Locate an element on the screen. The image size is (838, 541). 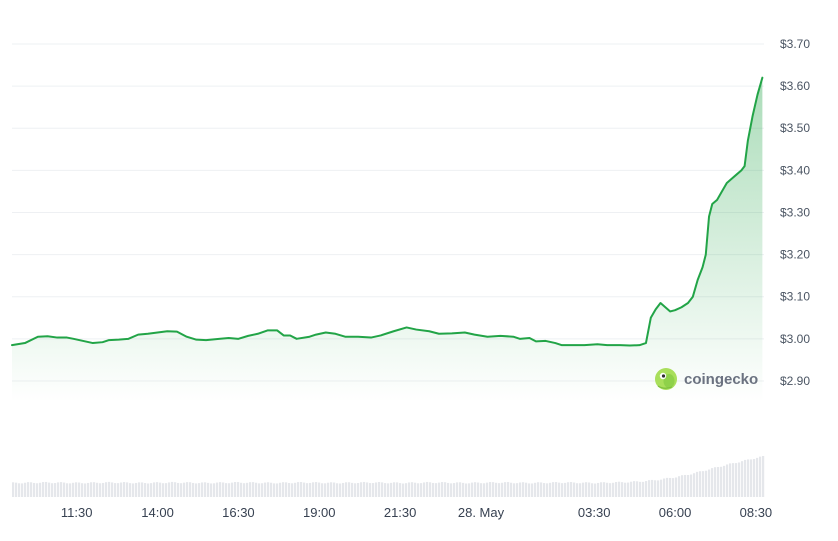
volume-bars is located at coordinates (388, 476).